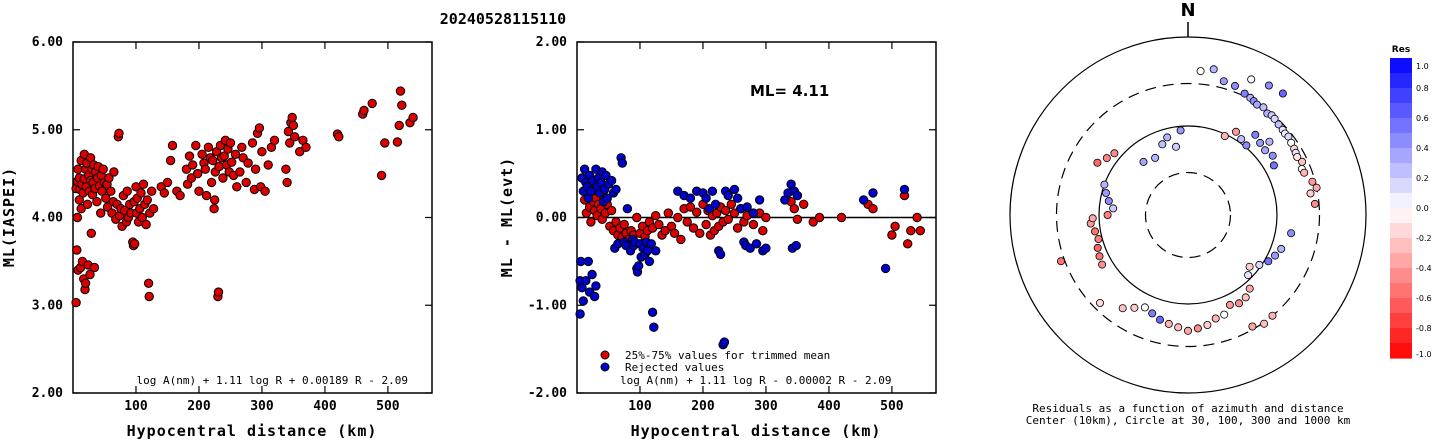 This screenshot has width=1437, height=441. I want to click on colorbar-tick-label: 0.2, so click(1422, 178).